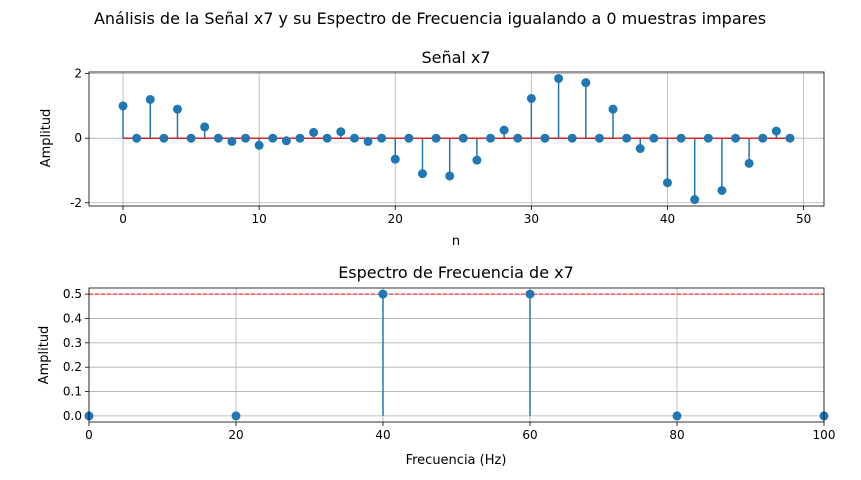 The image size is (861, 480). What do you see at coordinates (72, 294) in the screenshot?
I see `spectrum-ytick-label: 0.5` at bounding box center [72, 294].